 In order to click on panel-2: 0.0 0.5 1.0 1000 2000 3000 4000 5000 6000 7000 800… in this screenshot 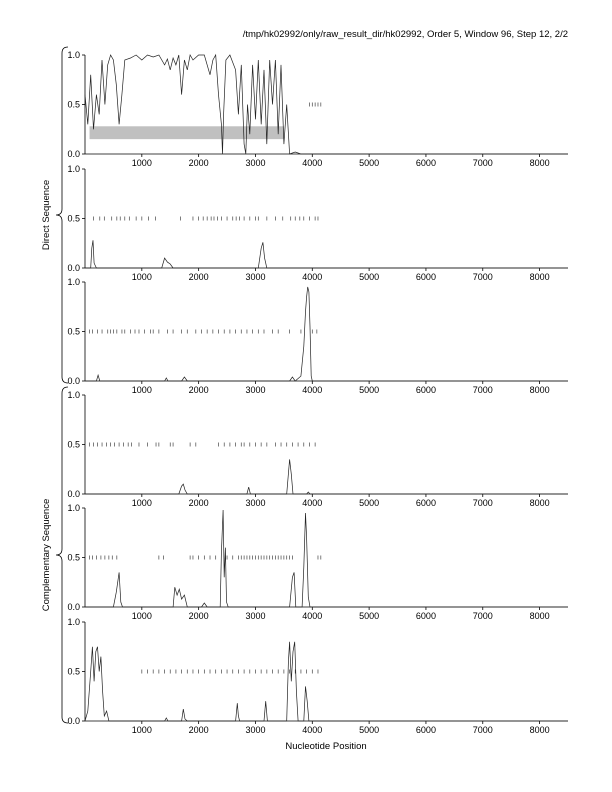, I will do `click(317, 223)`.